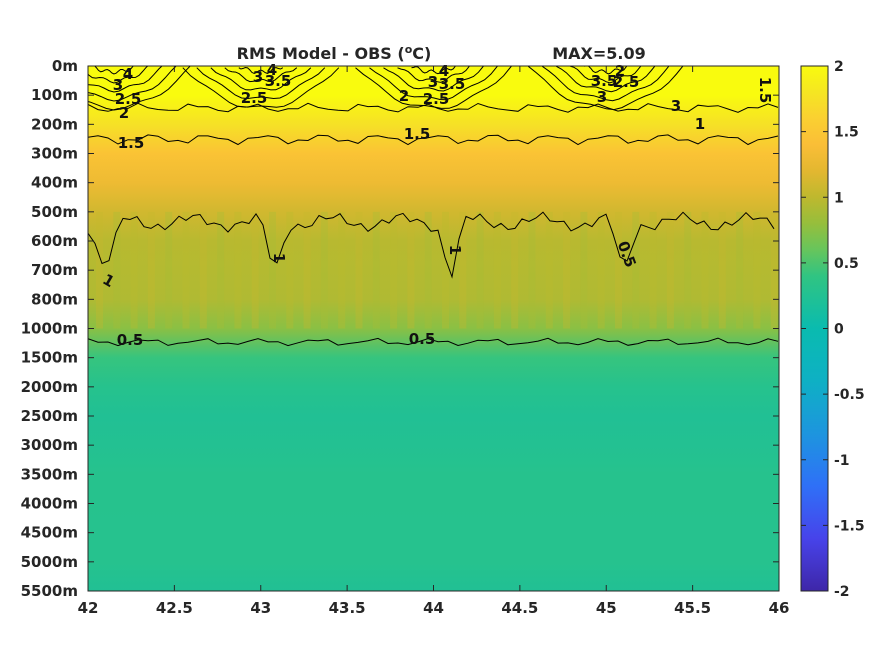 The height and width of the screenshot is (656, 875). What do you see at coordinates (519, 608) in the screenshot?
I see `x-tick-label: 44.5` at bounding box center [519, 608].